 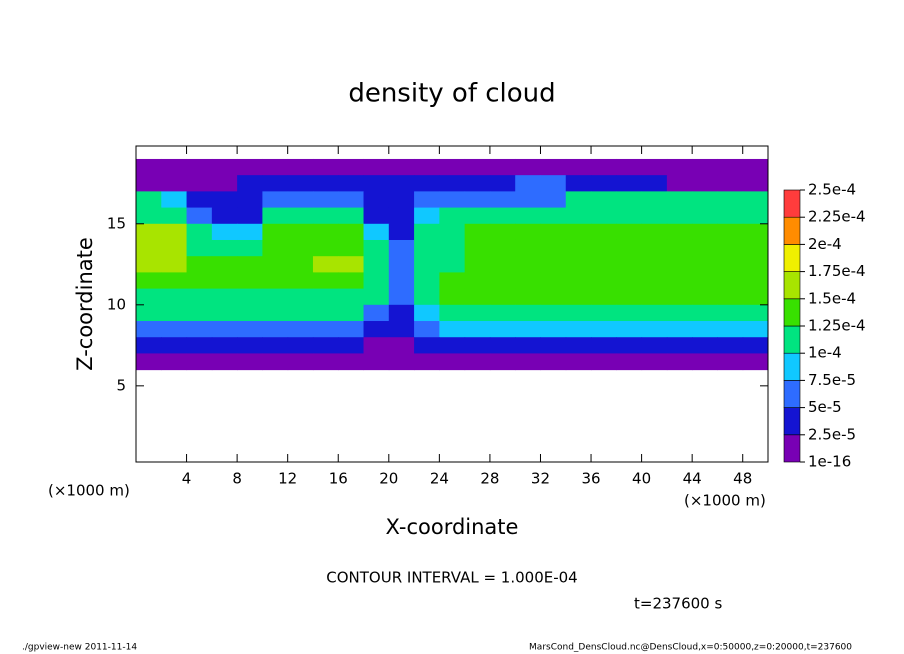 I want to click on time-note: t=237600 s, so click(x=678, y=604).